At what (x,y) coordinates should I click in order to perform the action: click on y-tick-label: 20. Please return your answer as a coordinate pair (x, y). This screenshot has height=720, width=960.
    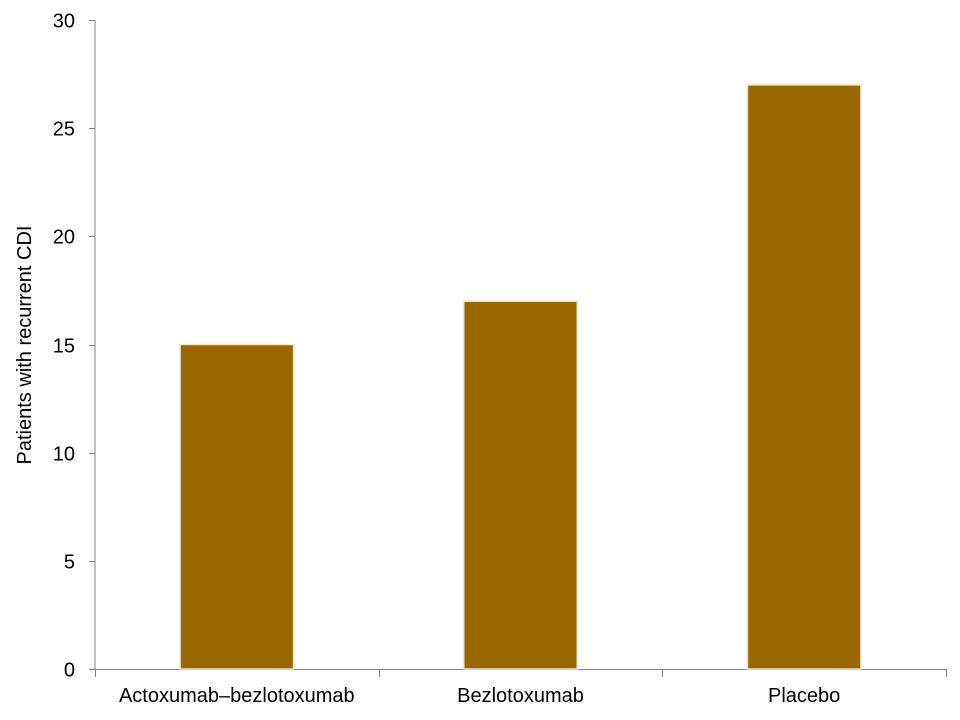
    Looking at the image, I should click on (64, 238).